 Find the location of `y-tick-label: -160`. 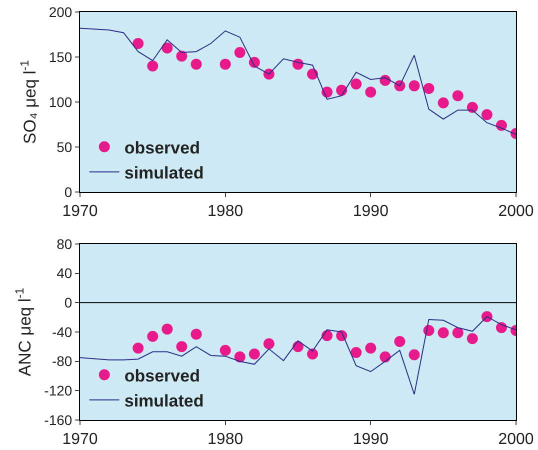

y-tick-label: -160 is located at coordinates (58, 420).